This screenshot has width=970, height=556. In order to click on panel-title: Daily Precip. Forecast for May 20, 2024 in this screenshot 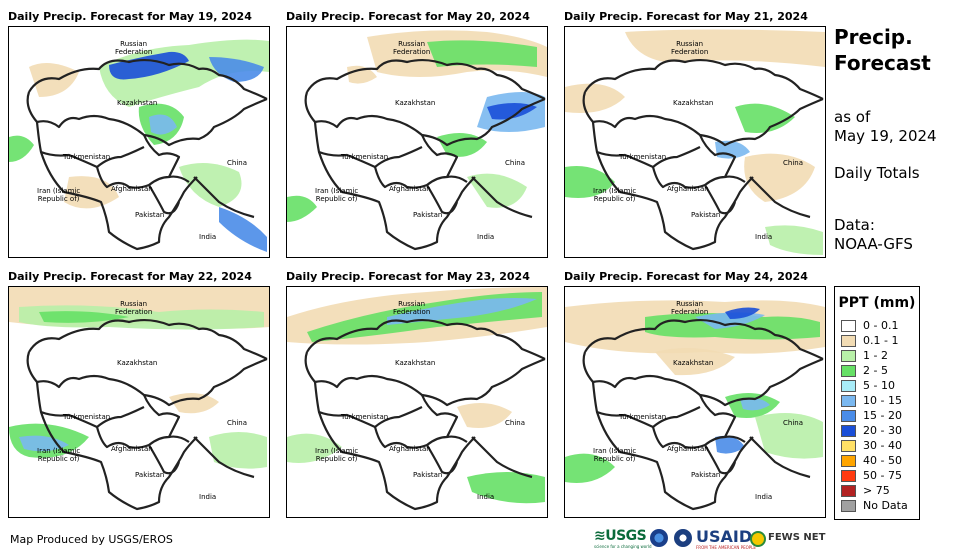, I will do `click(408, 16)`.